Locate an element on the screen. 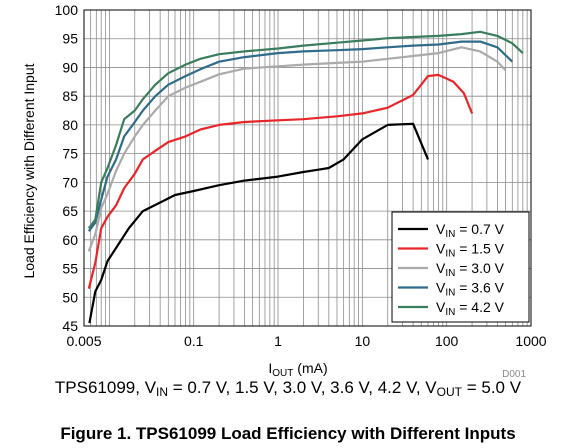 This screenshot has height=448, width=576. y-tick-label: 55 is located at coordinates (70, 269).